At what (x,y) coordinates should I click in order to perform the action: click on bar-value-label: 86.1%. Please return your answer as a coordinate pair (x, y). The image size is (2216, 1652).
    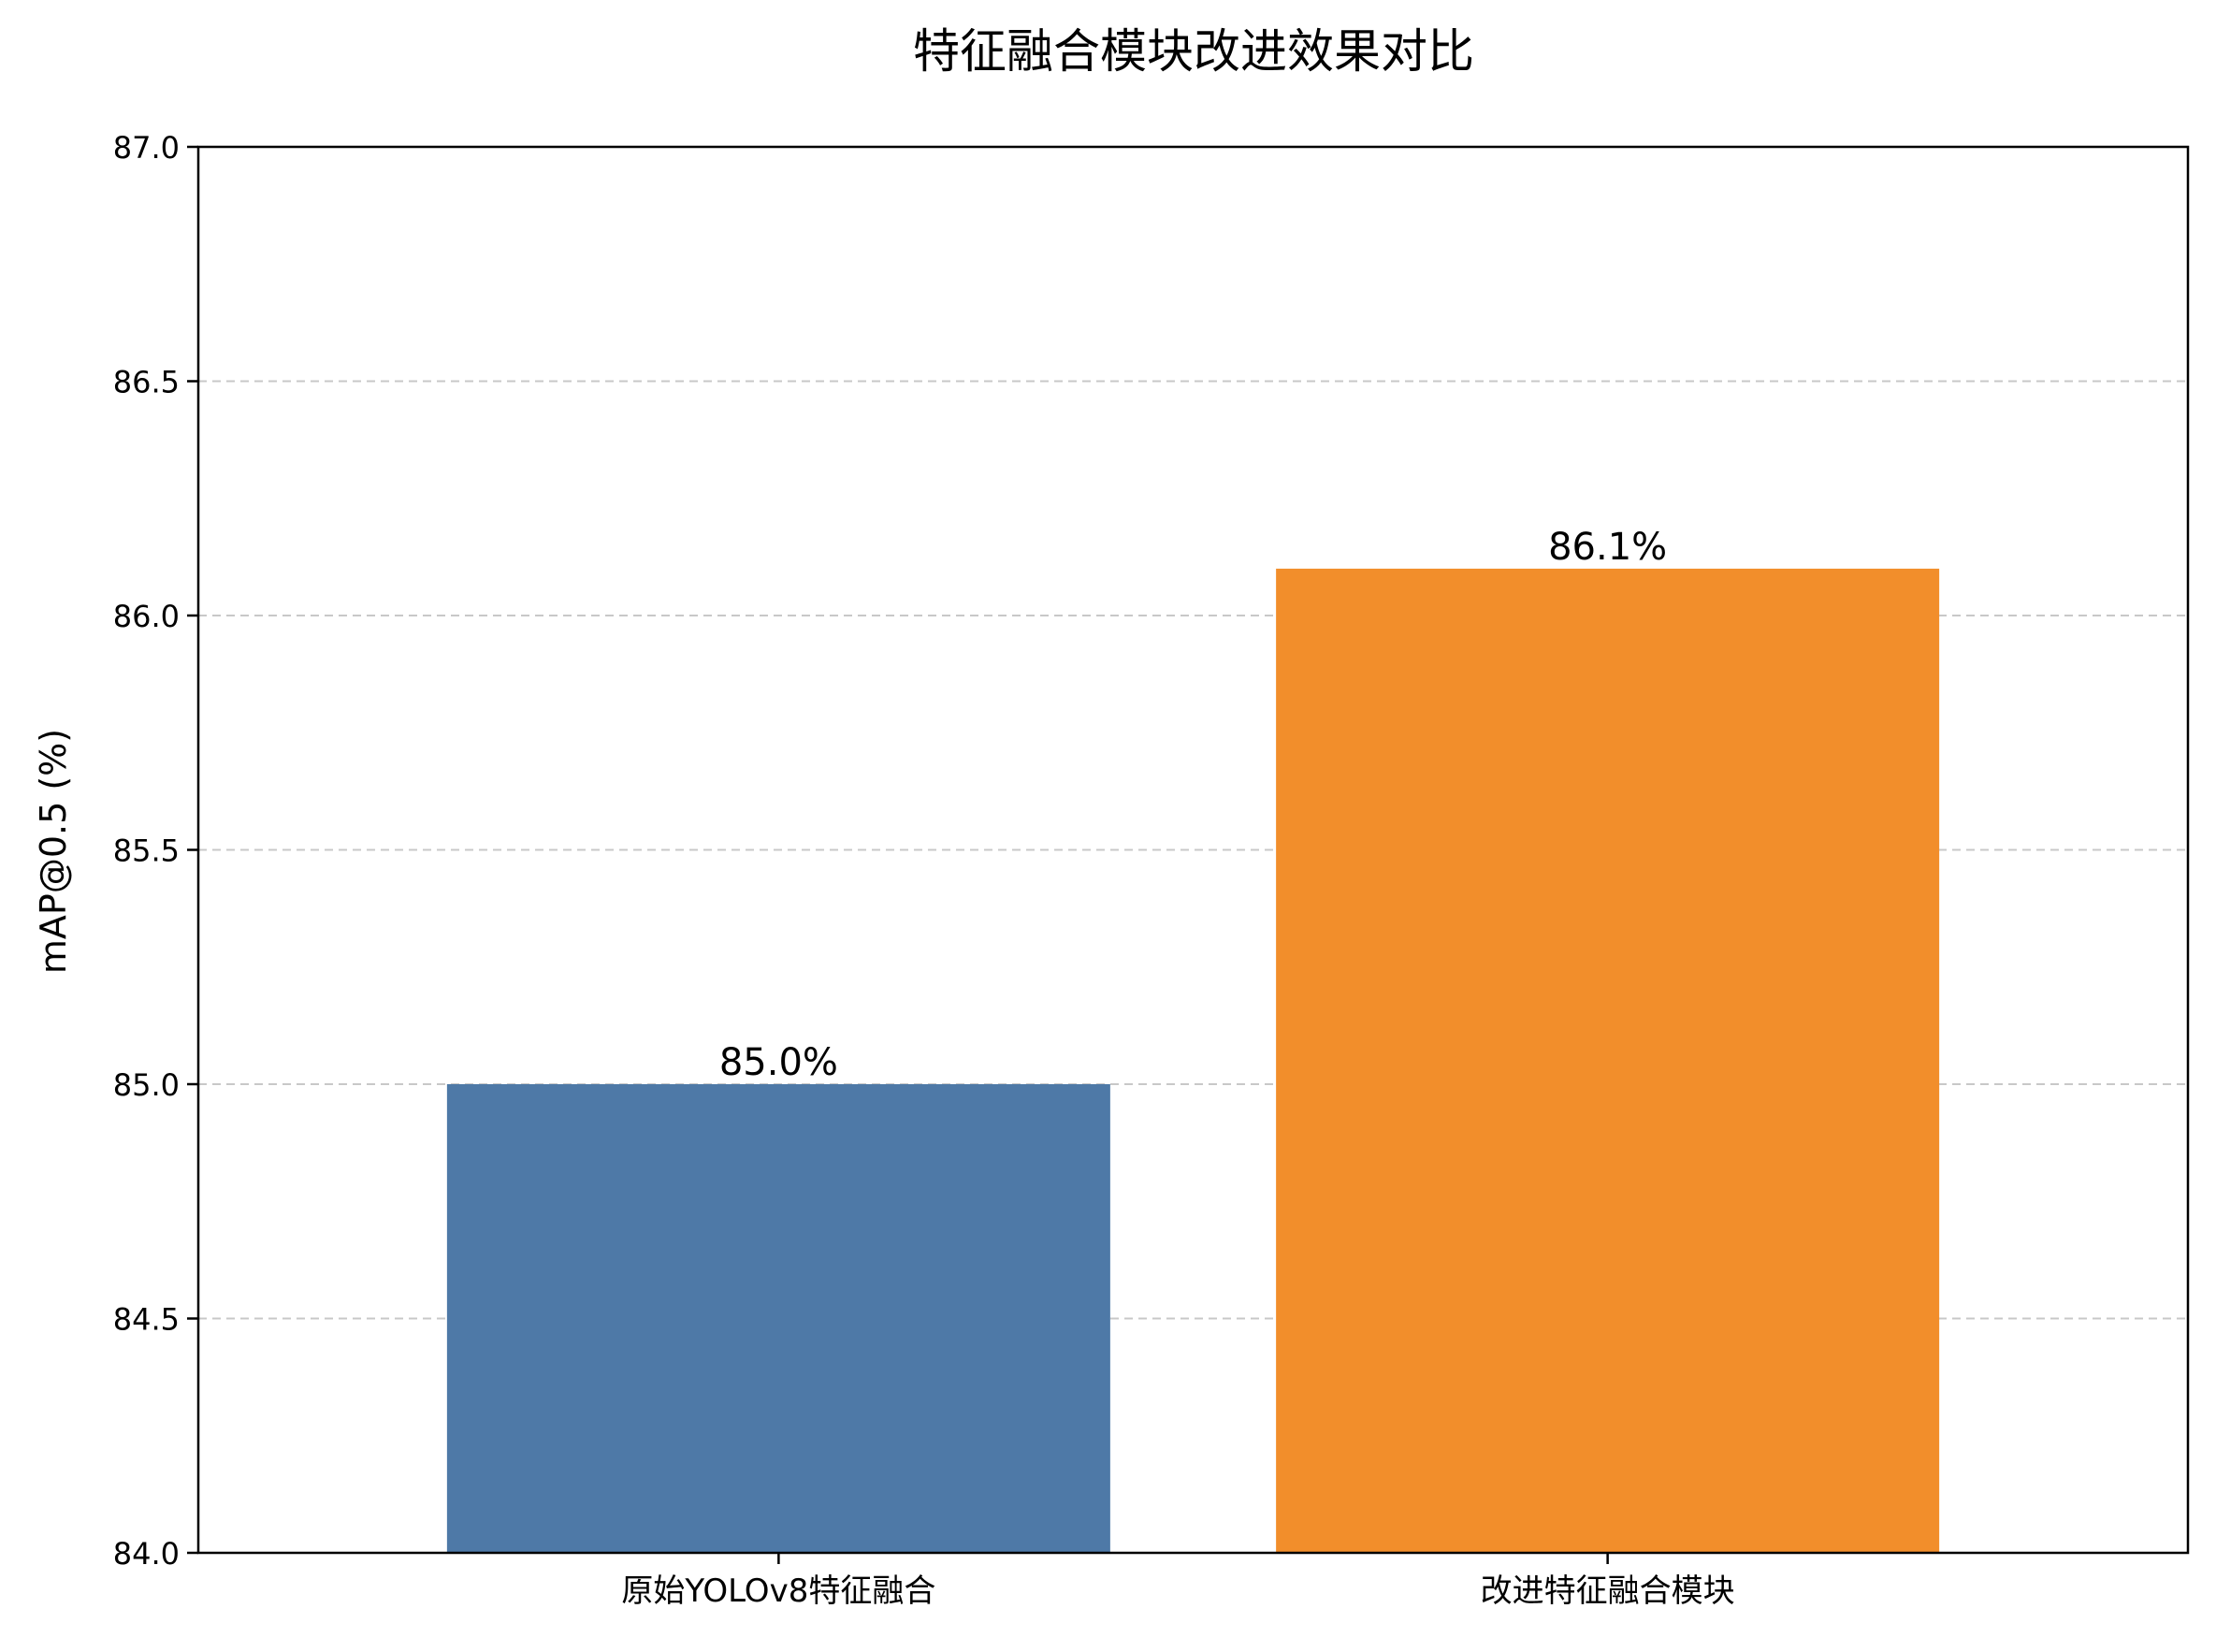
    Looking at the image, I should click on (1607, 547).